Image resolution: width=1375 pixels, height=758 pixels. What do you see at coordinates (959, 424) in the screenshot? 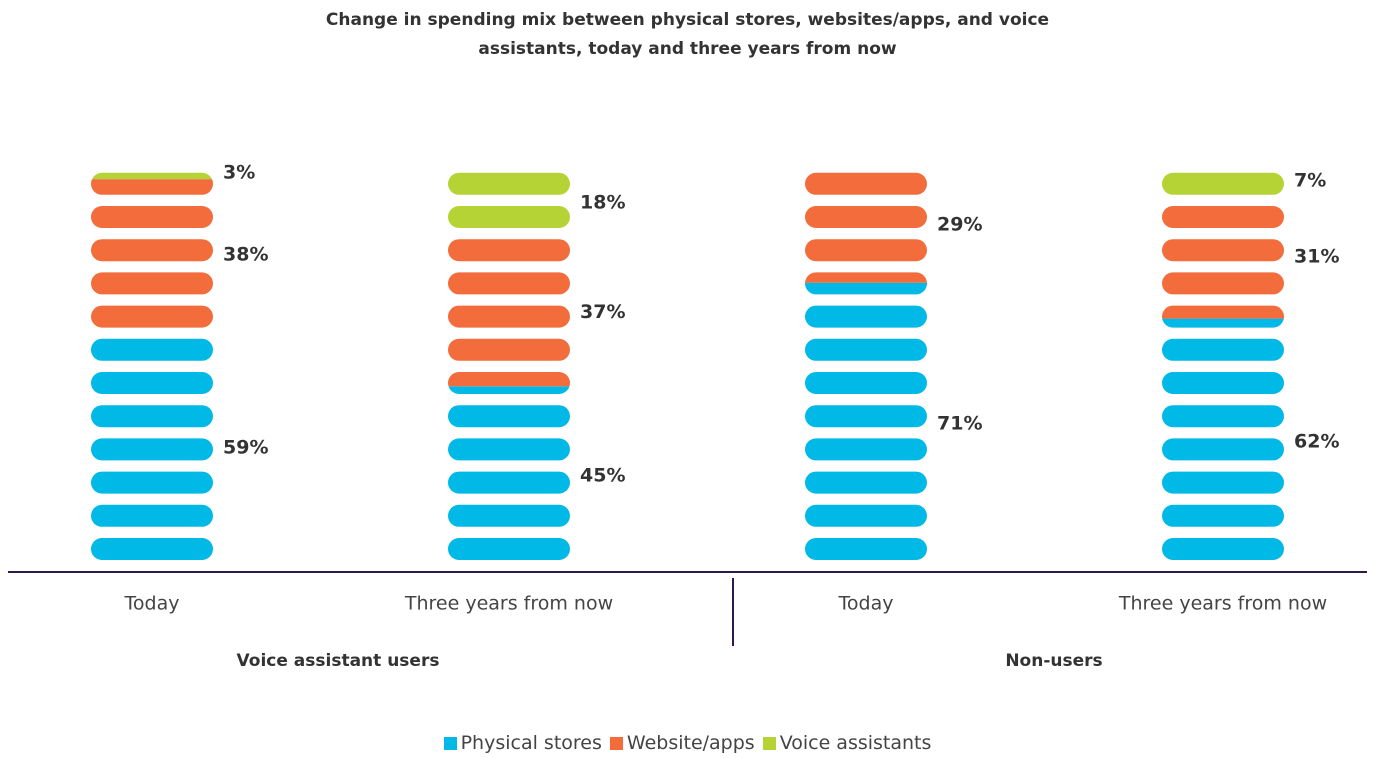
I see `data-label: 71%` at bounding box center [959, 424].